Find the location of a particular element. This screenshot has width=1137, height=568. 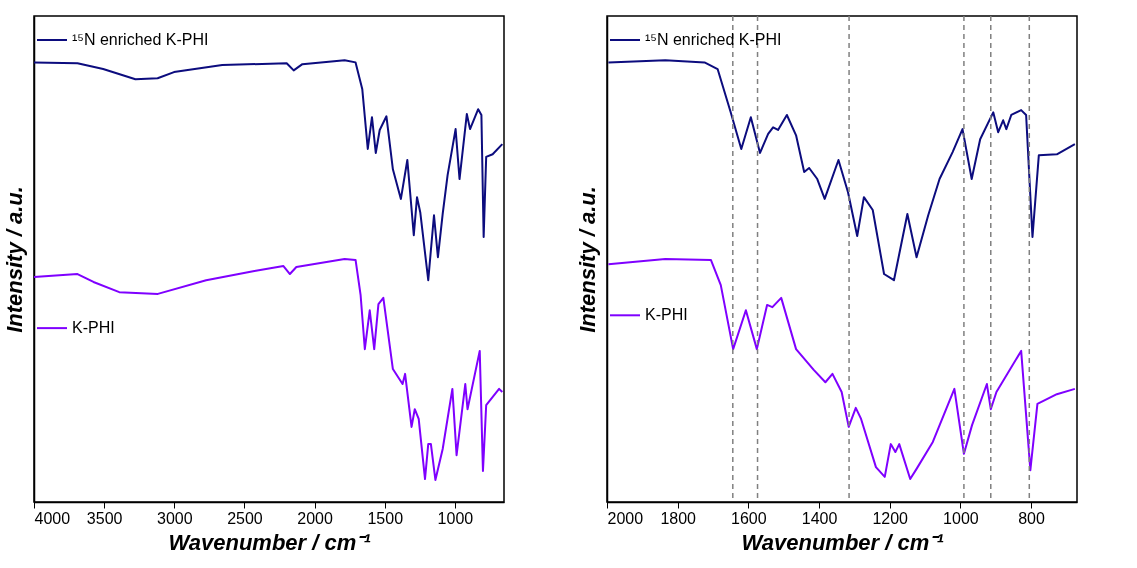

x-tick-label: 1200 is located at coordinates (890, 518).